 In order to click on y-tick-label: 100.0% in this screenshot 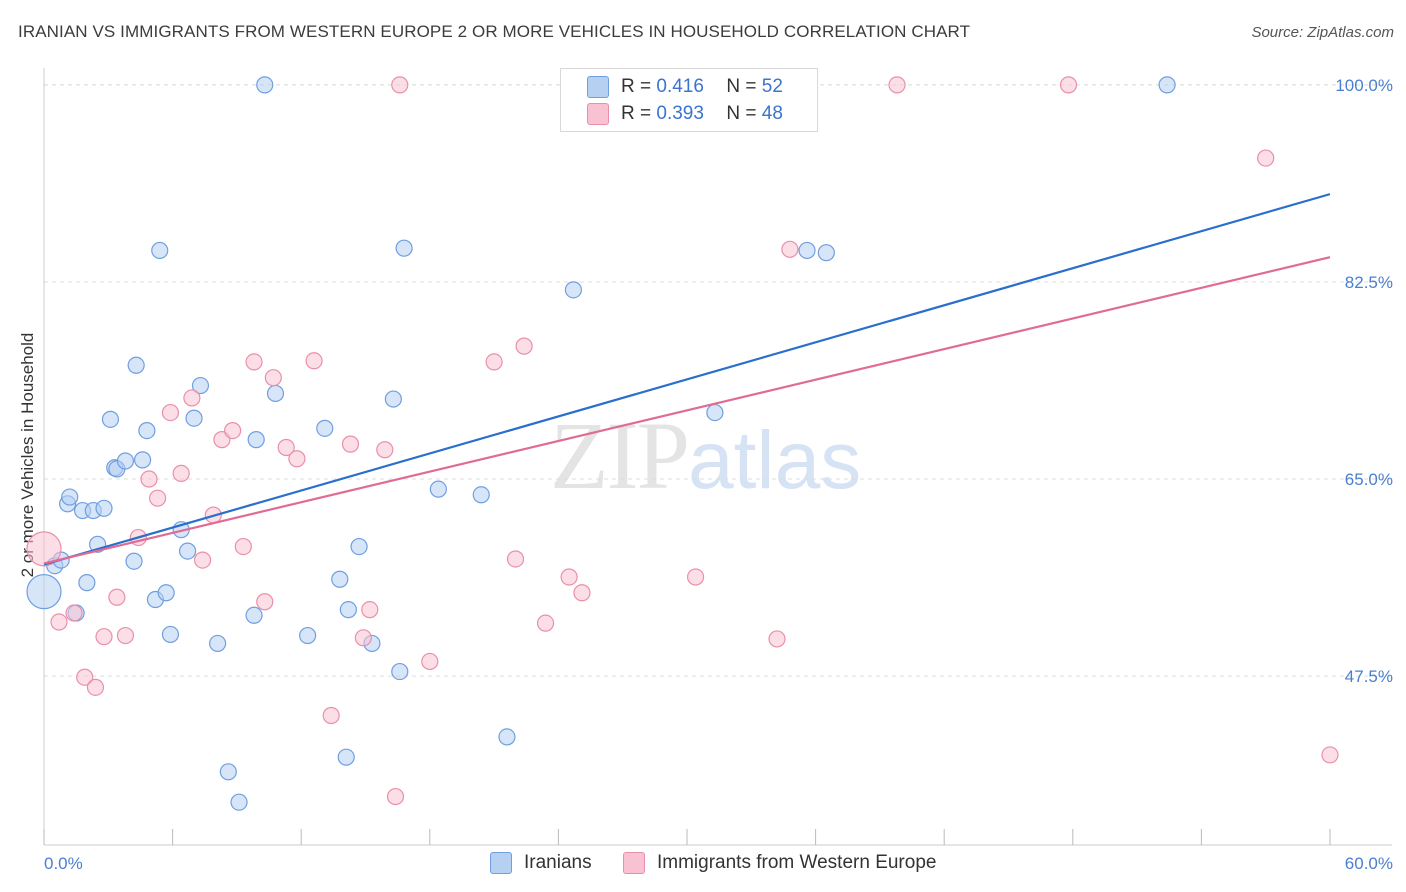, I will do `click(1364, 85)`.